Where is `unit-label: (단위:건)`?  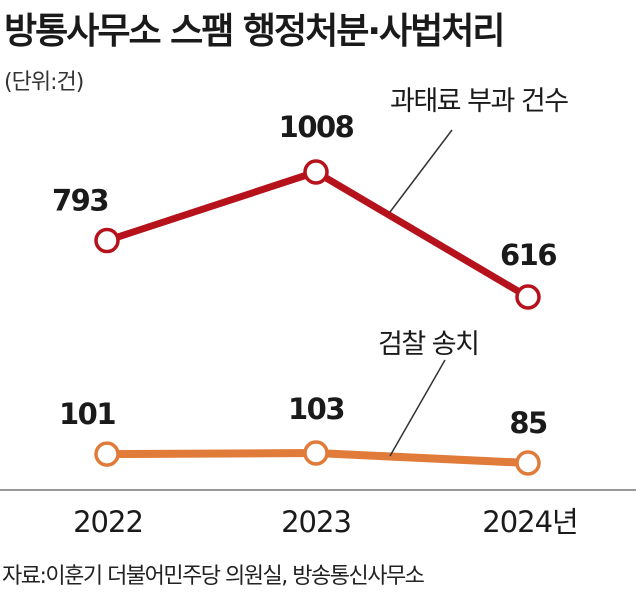 unit-label: (단위:건) is located at coordinates (44, 82).